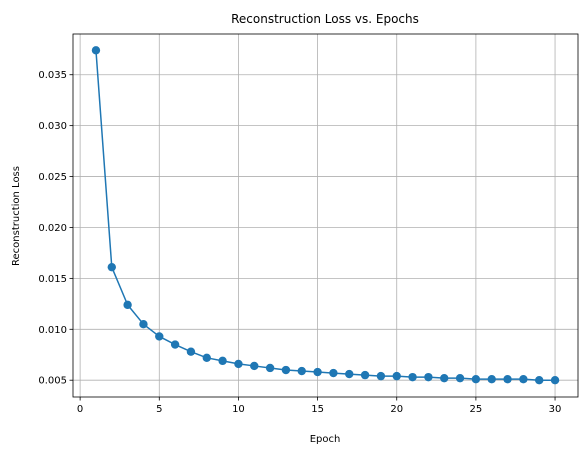  I want to click on y-tick-label: 0.015, so click(52, 279).